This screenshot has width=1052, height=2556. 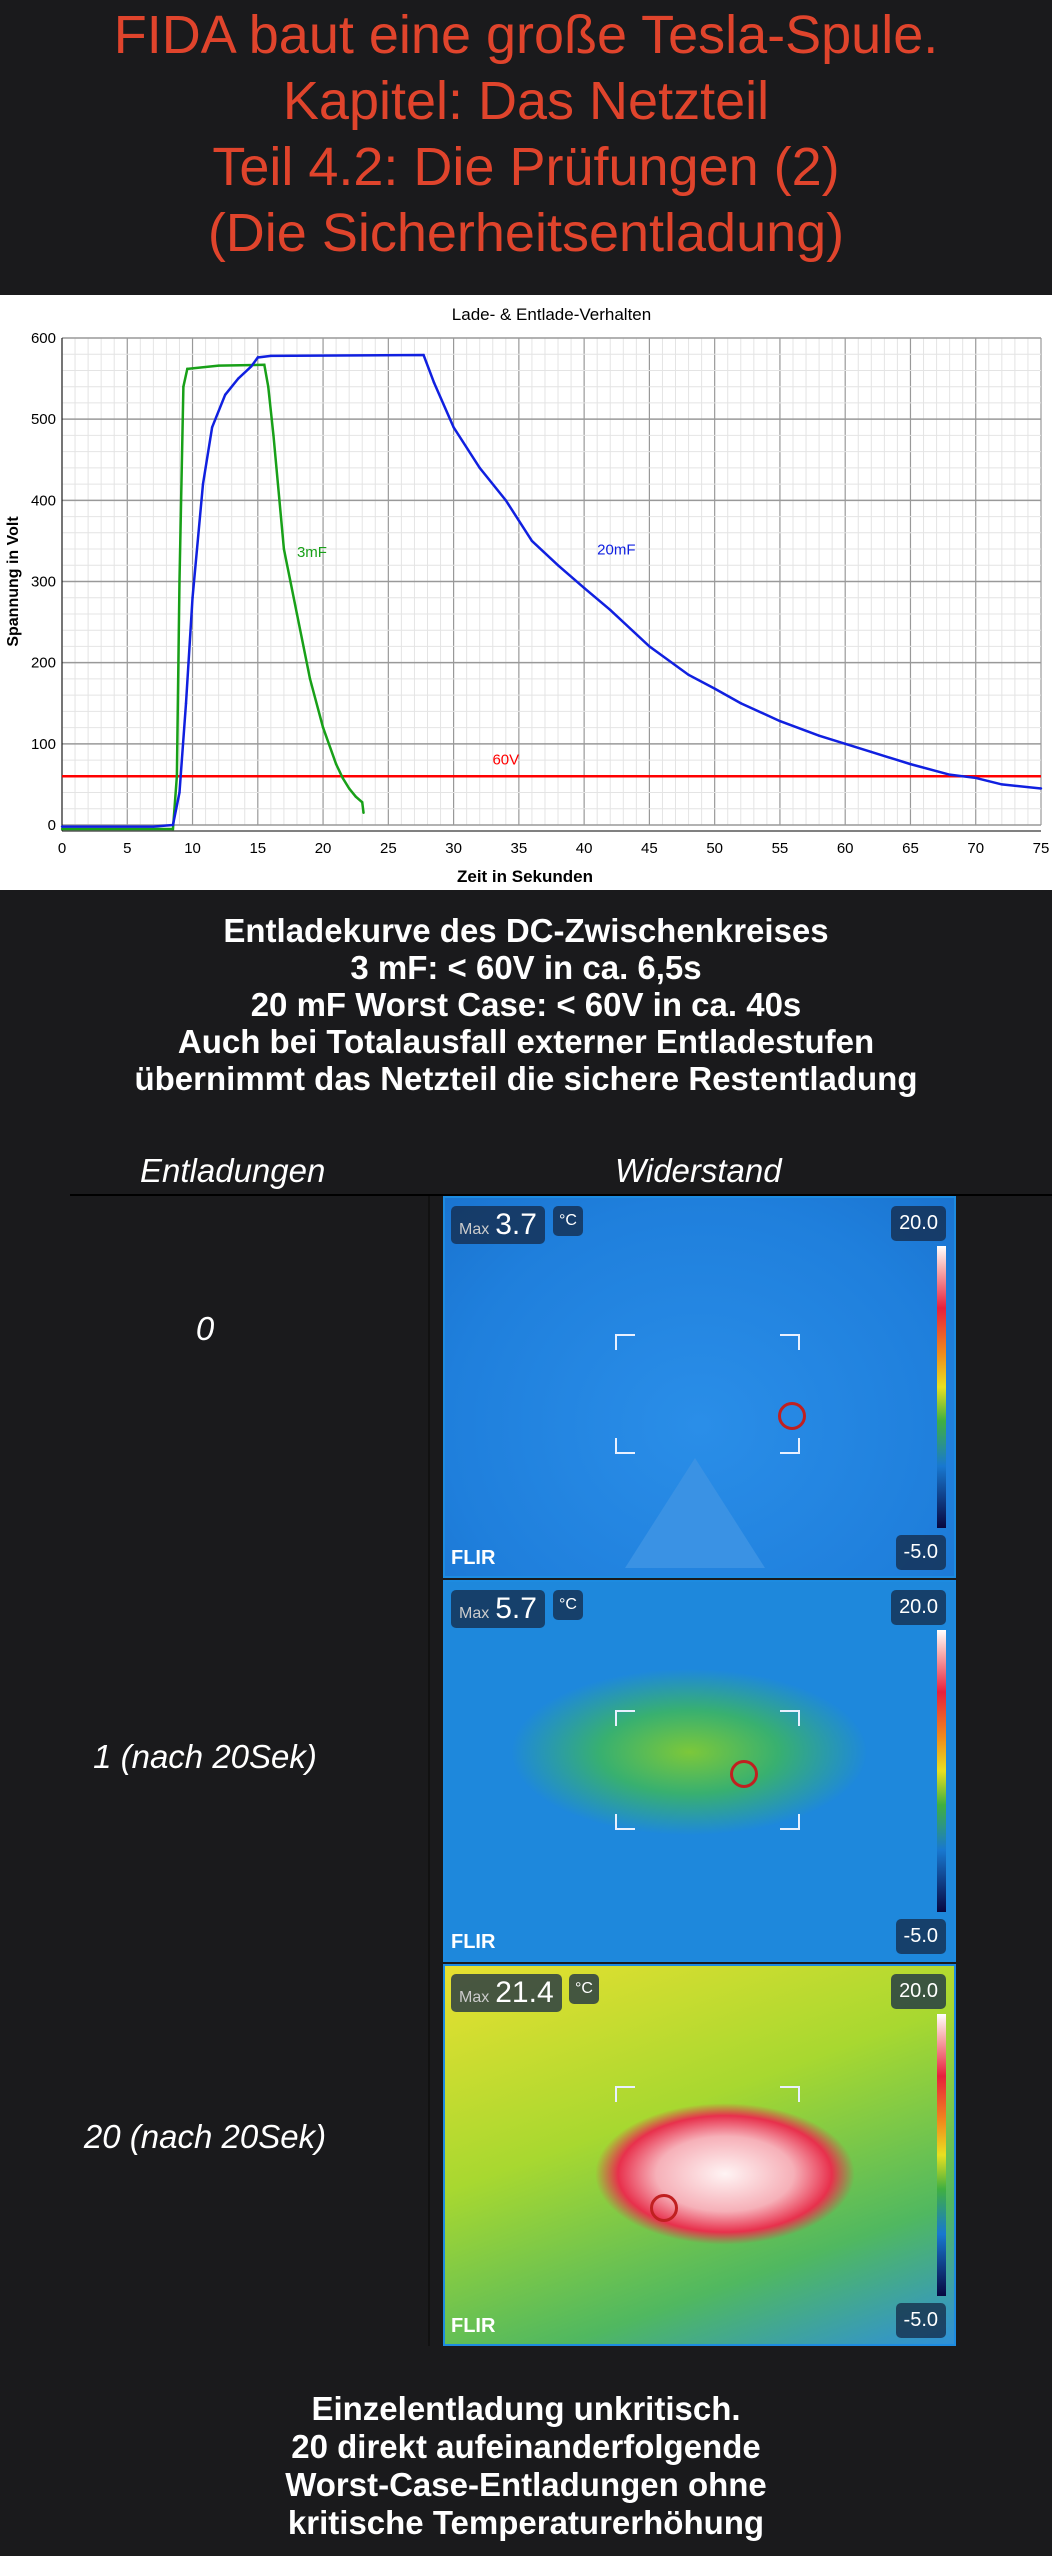 I want to click on warning-sign-icon, so click(x=695, y=1513).